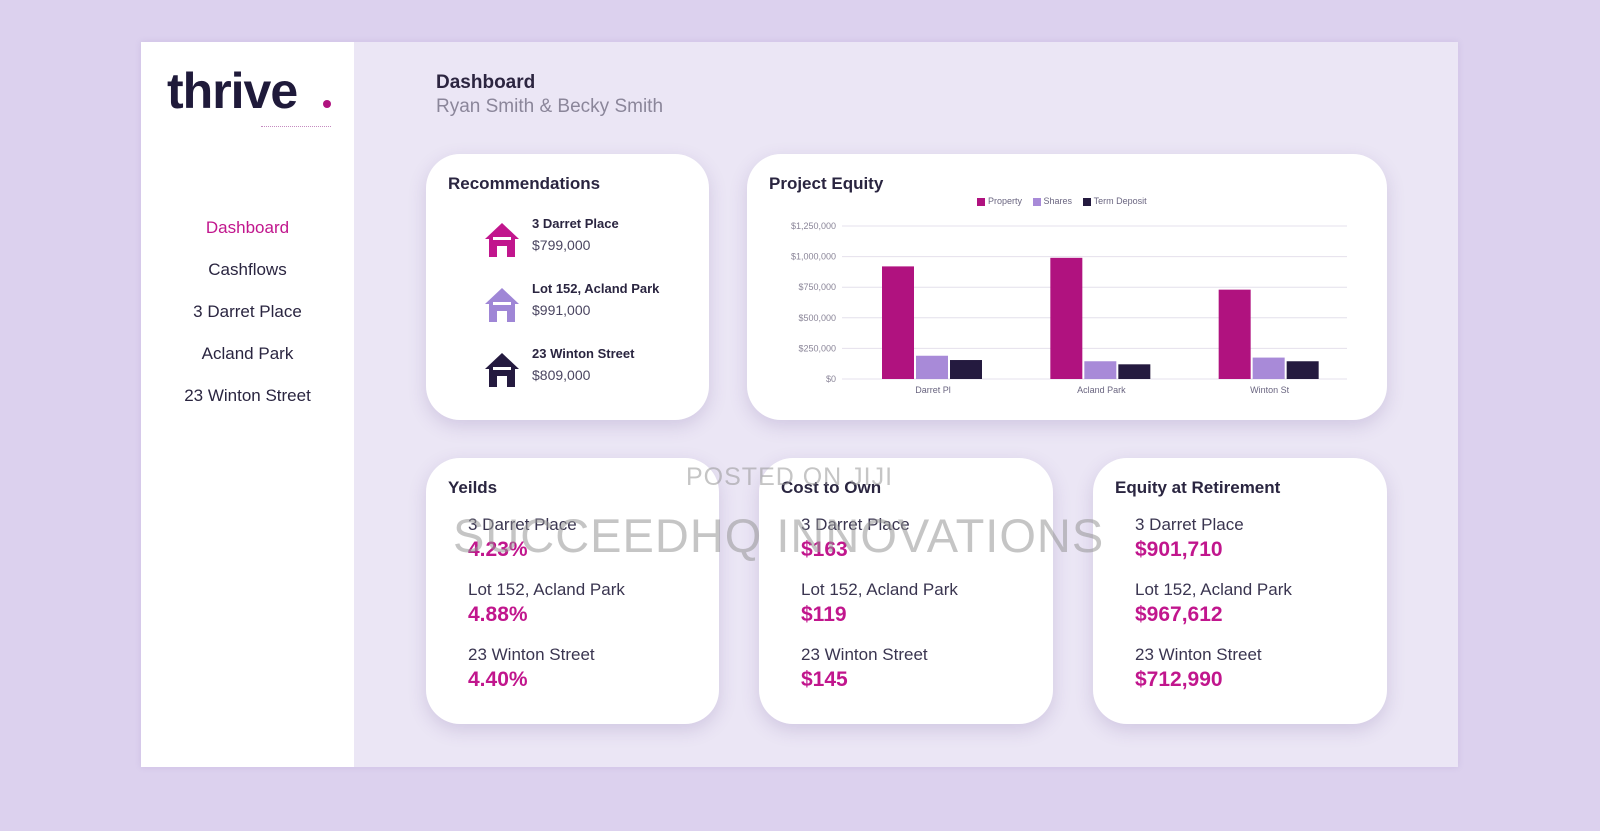 The image size is (1600, 831). Describe the element at coordinates (1198, 487) in the screenshot. I see `equity-at-retirement-title: Equity at Retirement` at that location.